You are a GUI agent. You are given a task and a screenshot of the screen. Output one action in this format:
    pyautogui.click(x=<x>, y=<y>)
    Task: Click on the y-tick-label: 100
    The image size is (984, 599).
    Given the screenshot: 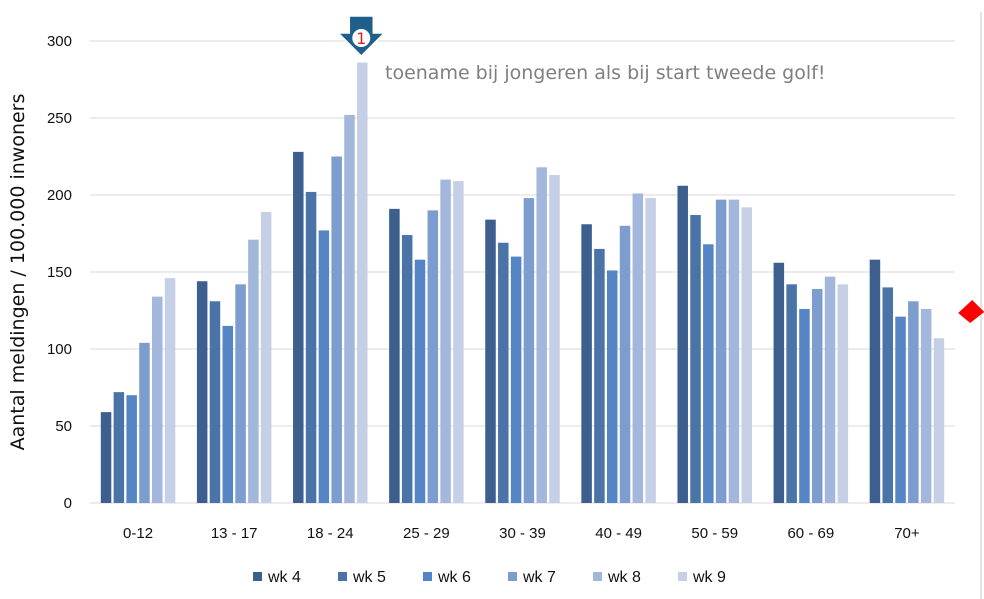 What is the action you would take?
    pyautogui.click(x=59, y=349)
    